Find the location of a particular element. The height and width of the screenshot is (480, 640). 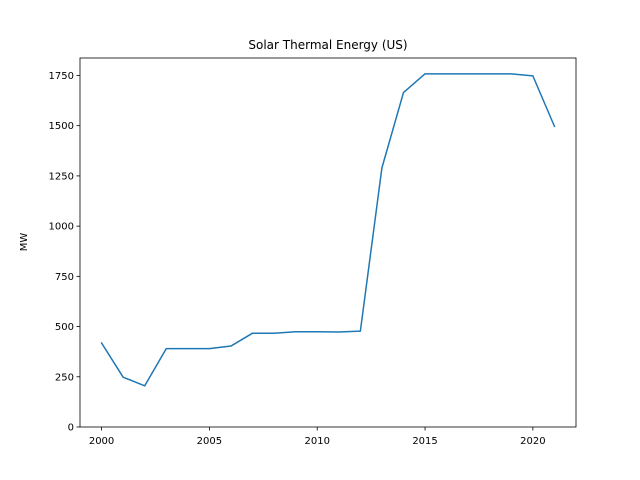

y-tick-label: 1000 is located at coordinates (61, 227).